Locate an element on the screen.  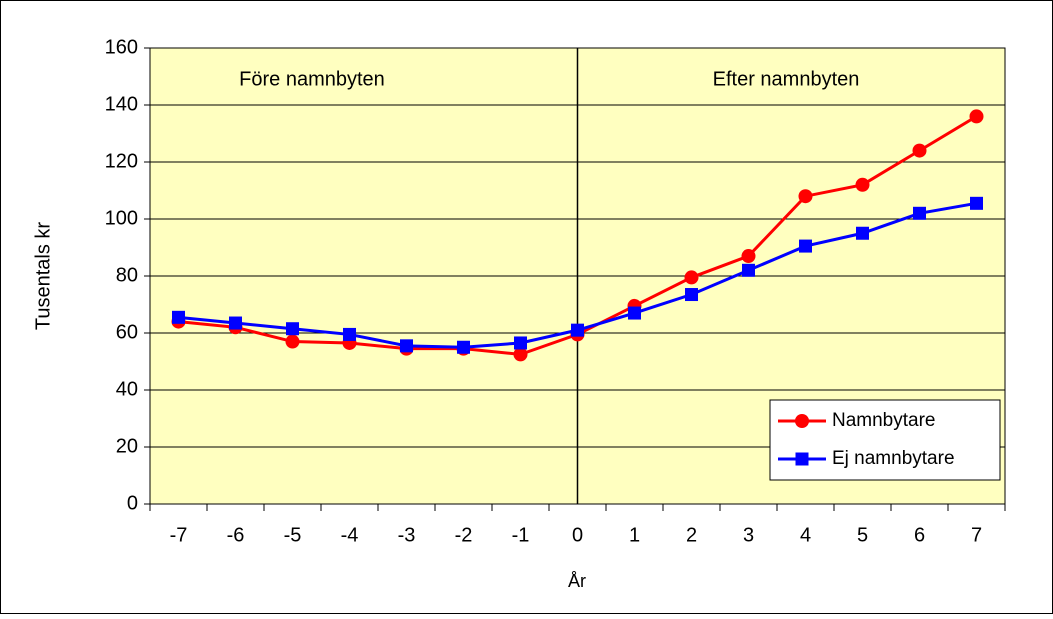
y-tick-label: 20 is located at coordinates (127, 446).